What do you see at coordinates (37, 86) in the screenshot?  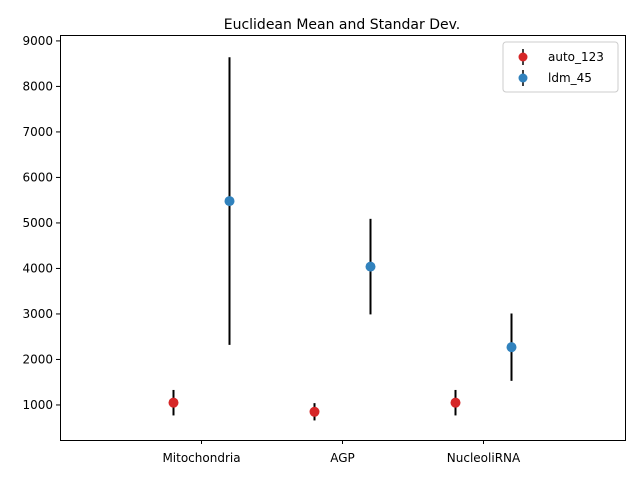 I see `y-tick-label-8000: 8000` at bounding box center [37, 86].